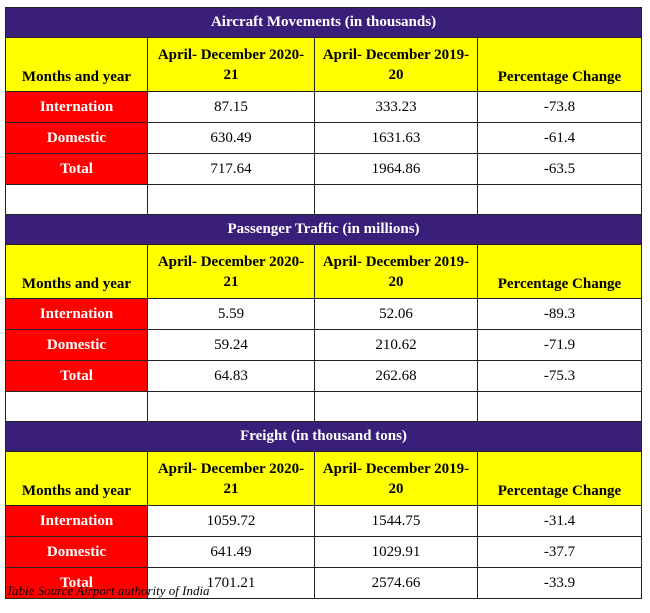 Image resolution: width=650 pixels, height=613 pixels. What do you see at coordinates (396, 138) in the screenshot?
I see `value-2019-20: 1631.63` at bounding box center [396, 138].